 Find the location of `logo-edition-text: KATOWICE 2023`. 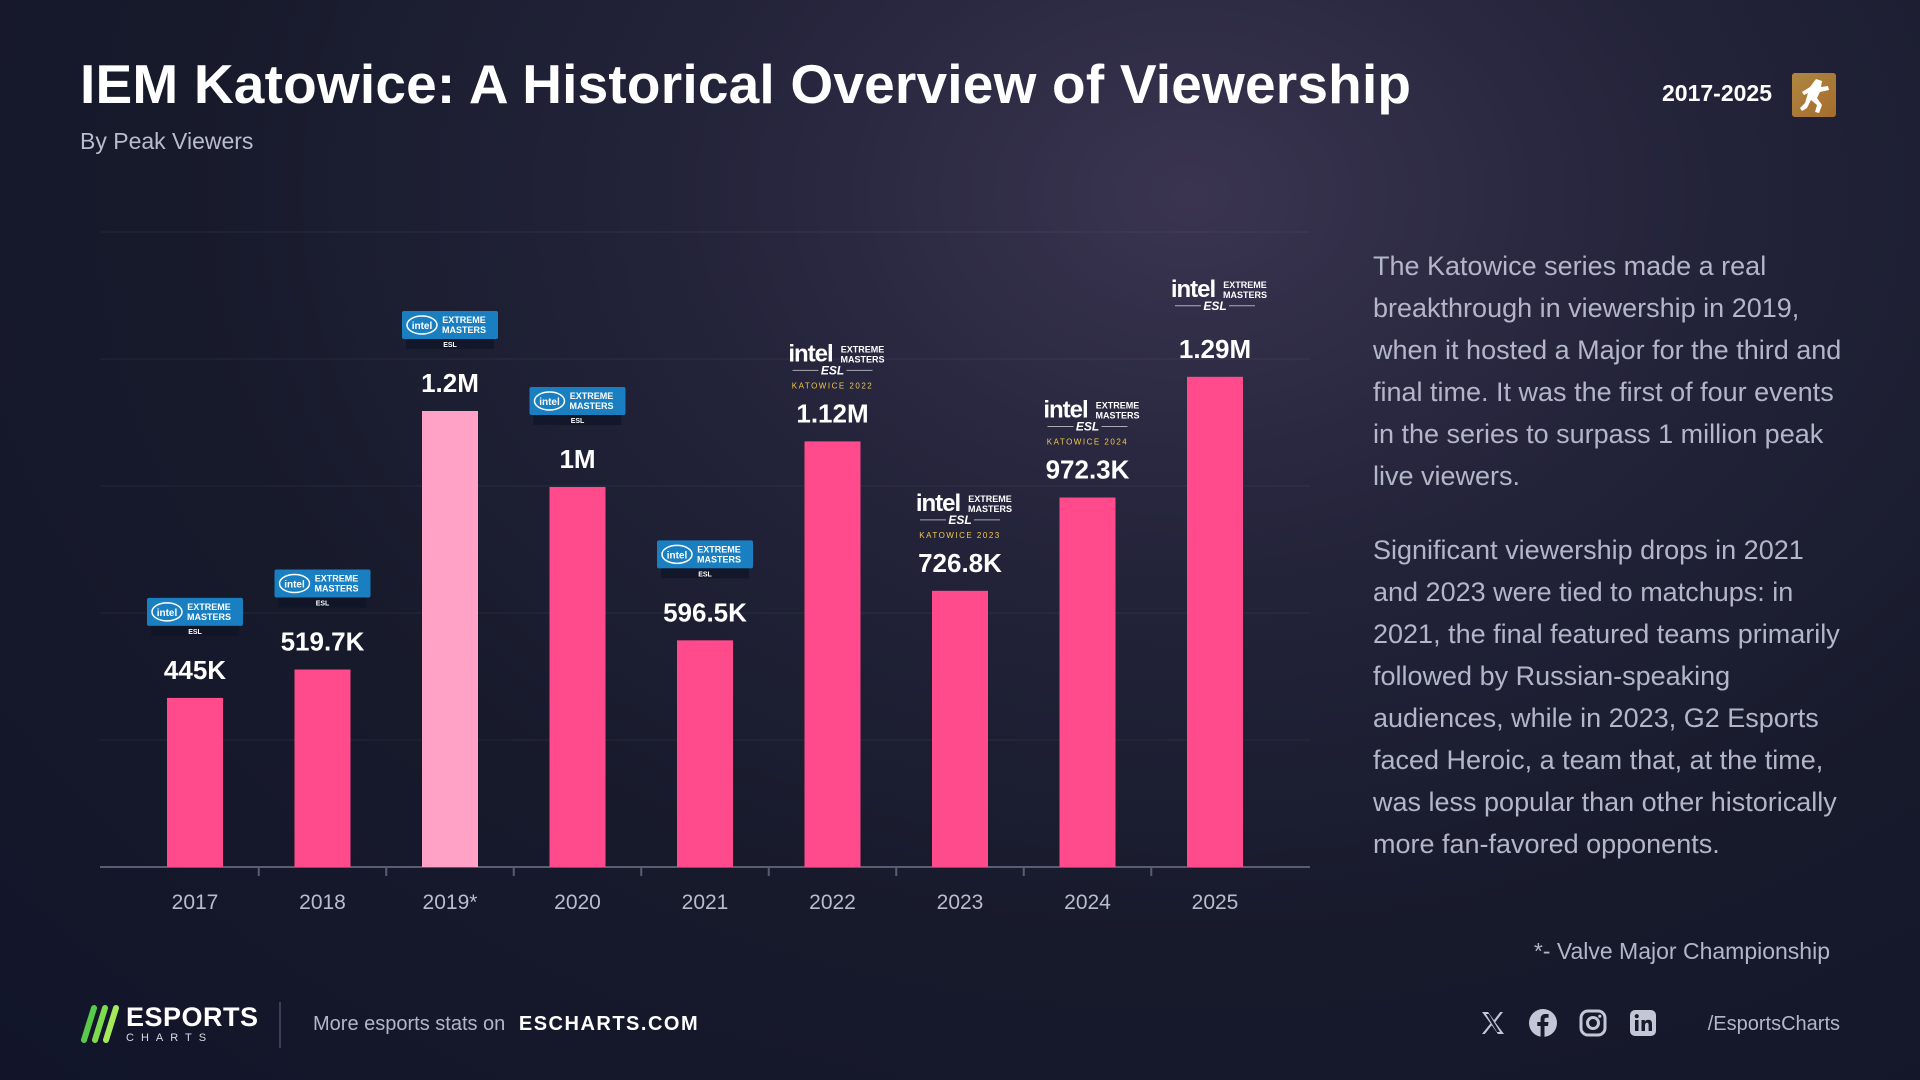

logo-edition-text: KATOWICE 2023 is located at coordinates (959, 535).